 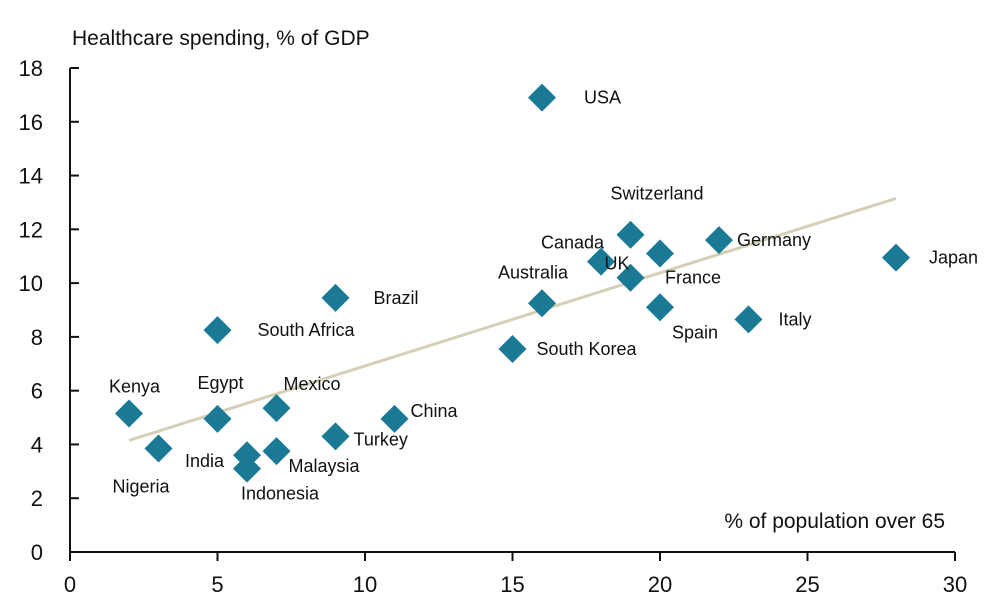 What do you see at coordinates (896, 257) in the screenshot?
I see `point-marker-japan` at bounding box center [896, 257].